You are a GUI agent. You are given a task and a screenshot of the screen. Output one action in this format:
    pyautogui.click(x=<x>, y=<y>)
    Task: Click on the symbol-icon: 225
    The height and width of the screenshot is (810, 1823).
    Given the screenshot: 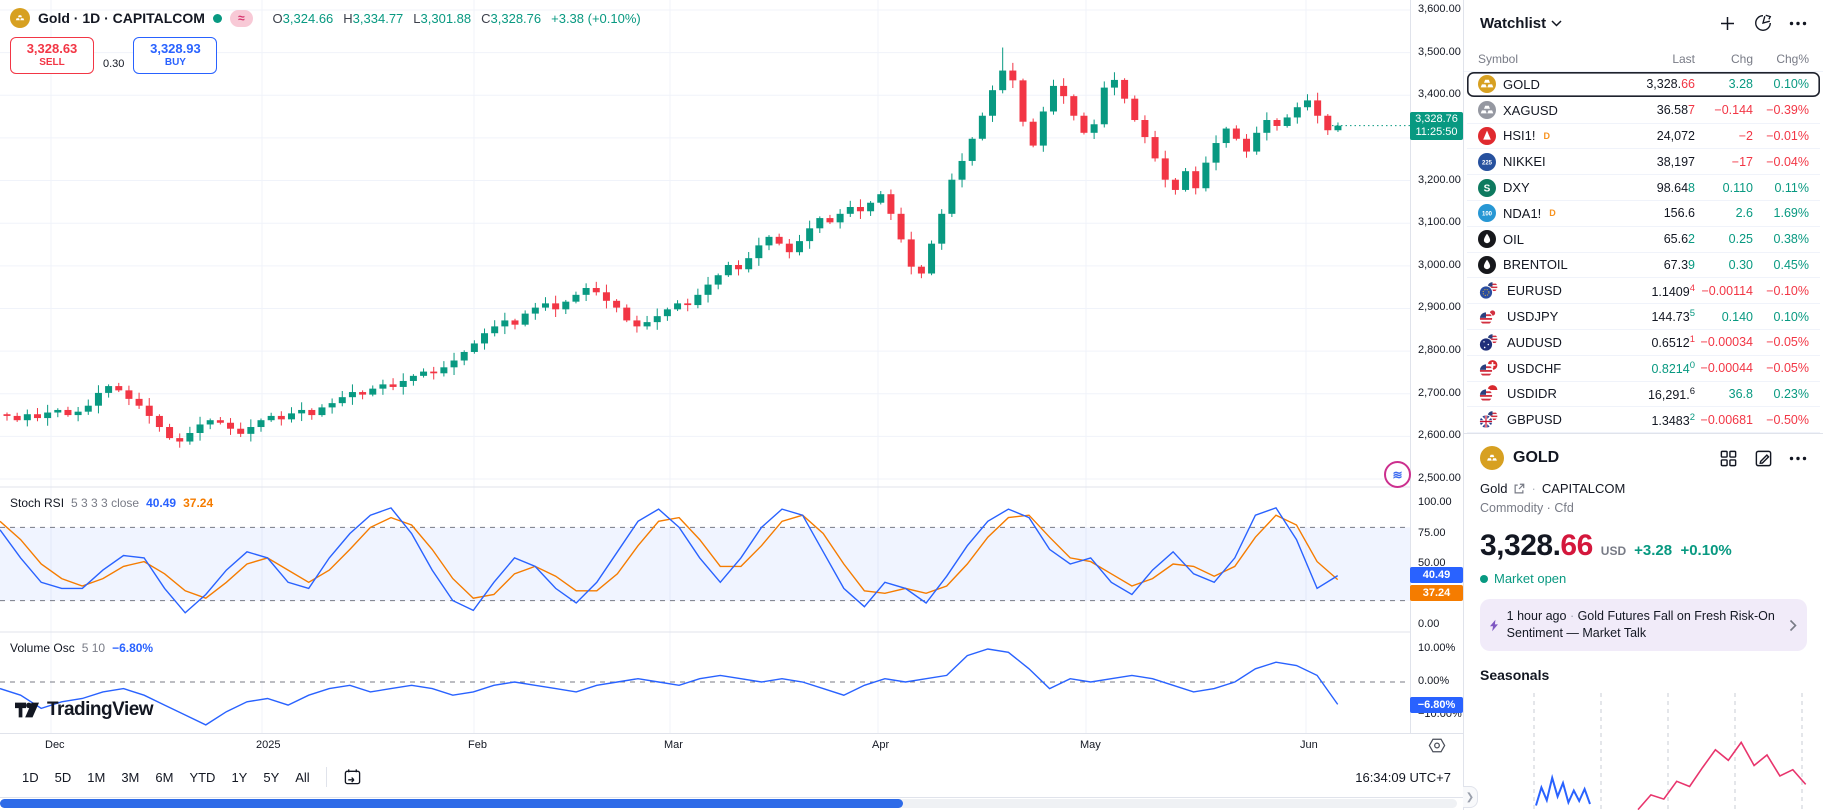 What is the action you would take?
    pyautogui.click(x=1487, y=161)
    